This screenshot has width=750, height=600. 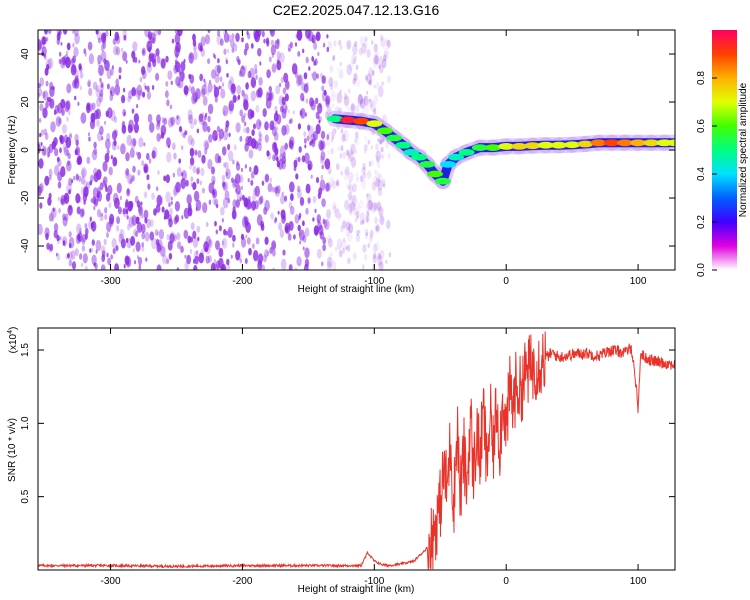 What do you see at coordinates (506, 581) in the screenshot?
I see `x-tick-label: 0` at bounding box center [506, 581].